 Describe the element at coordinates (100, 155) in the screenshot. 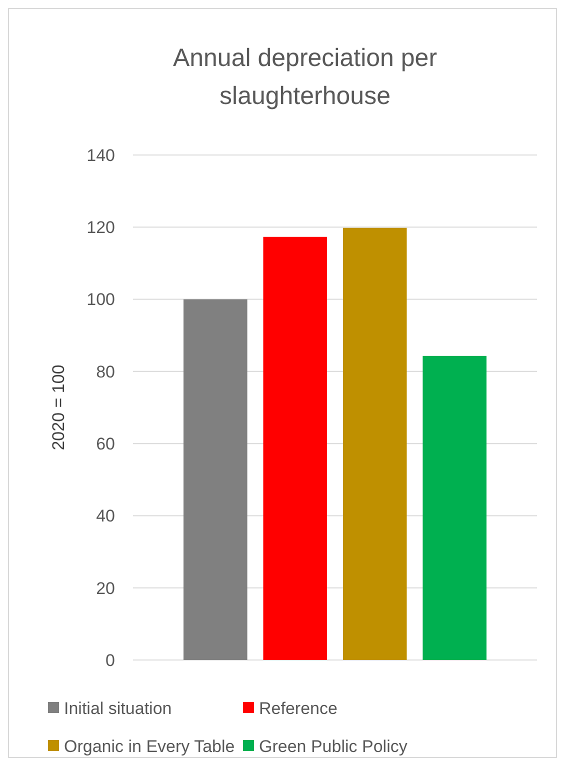

I see `y-tick-label: 140` at that location.